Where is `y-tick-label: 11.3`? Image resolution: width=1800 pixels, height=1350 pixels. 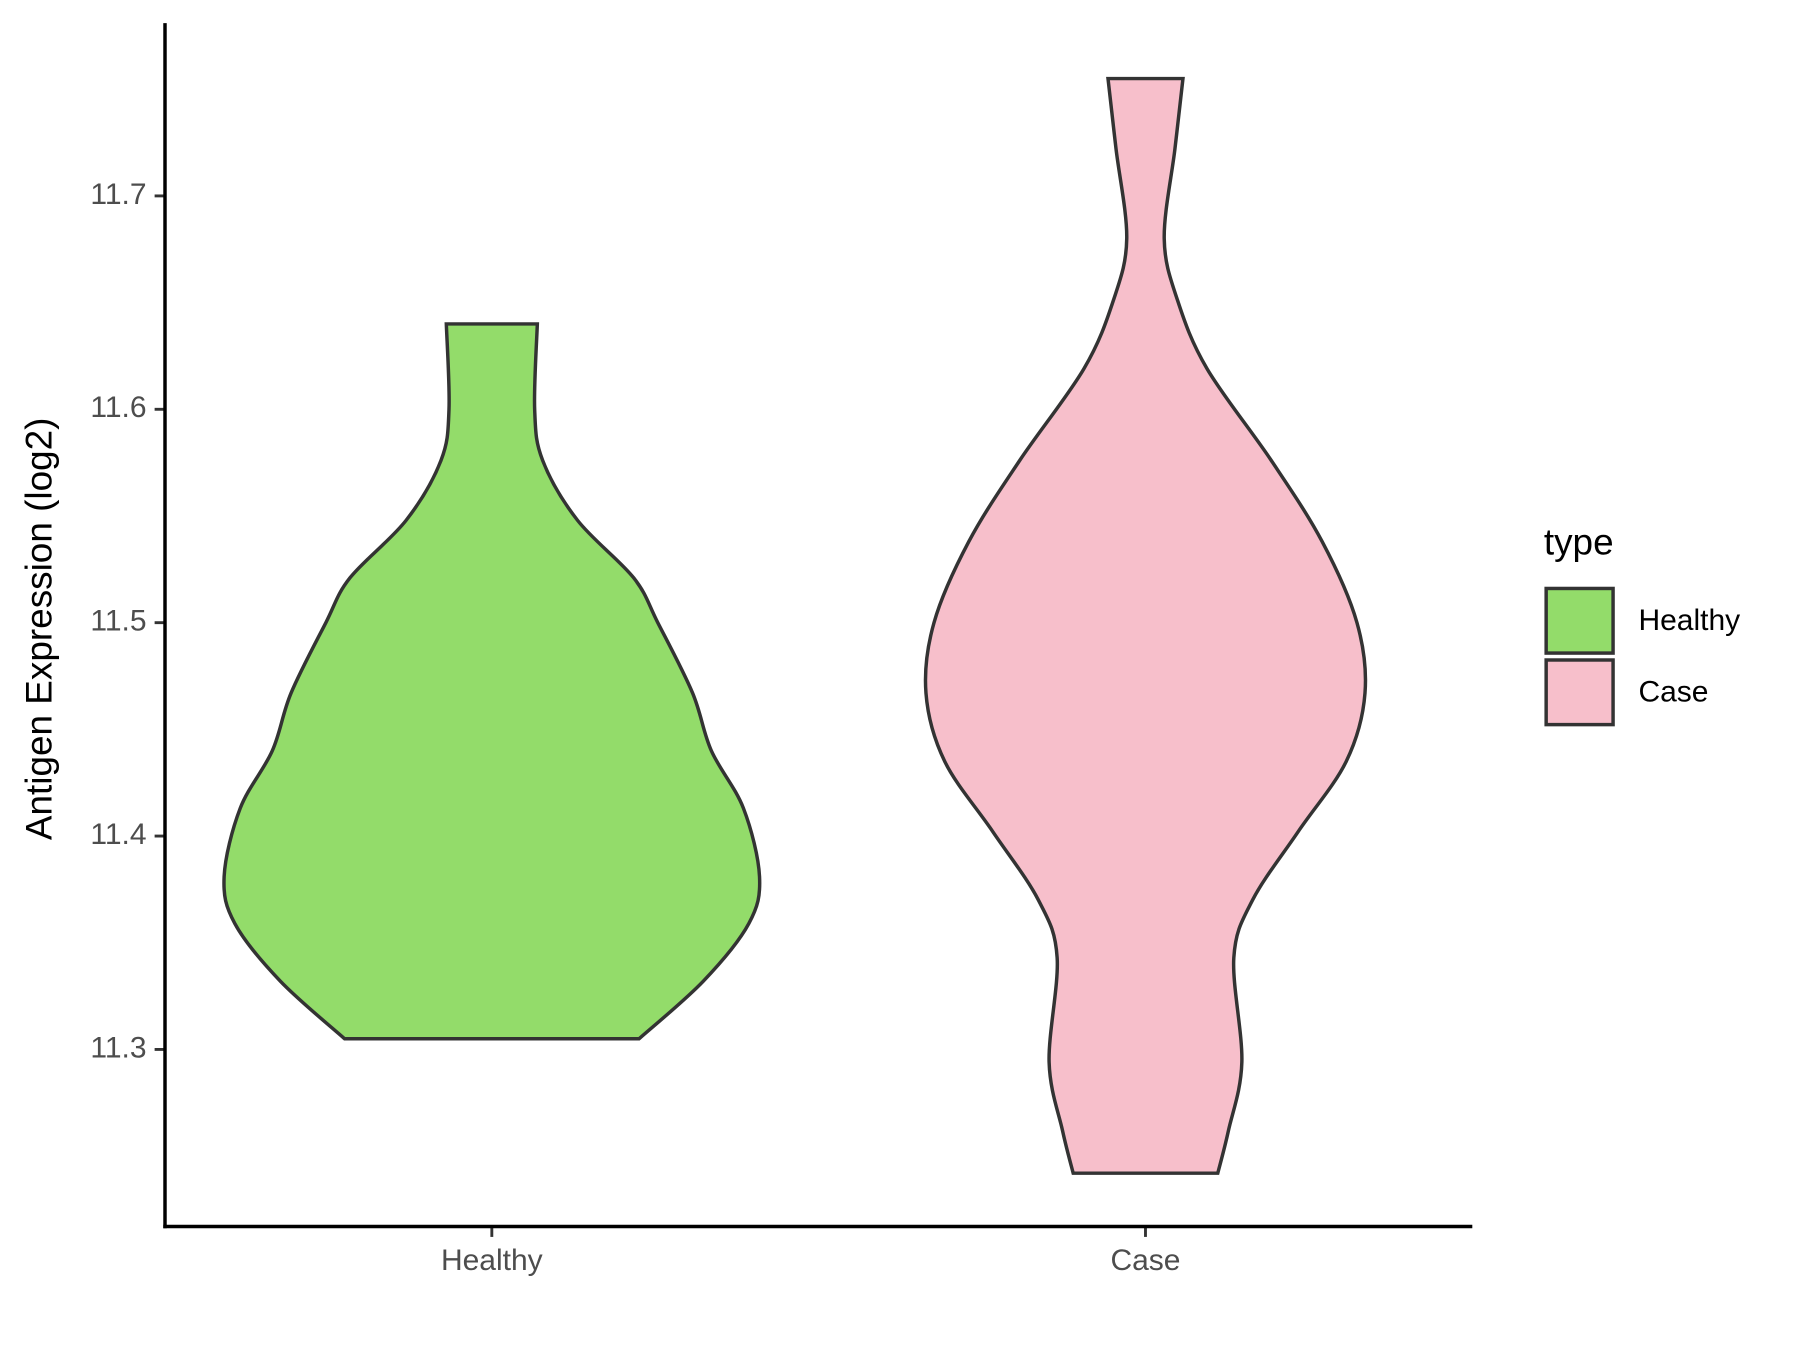 y-tick-label: 11.3 is located at coordinates (118, 1047).